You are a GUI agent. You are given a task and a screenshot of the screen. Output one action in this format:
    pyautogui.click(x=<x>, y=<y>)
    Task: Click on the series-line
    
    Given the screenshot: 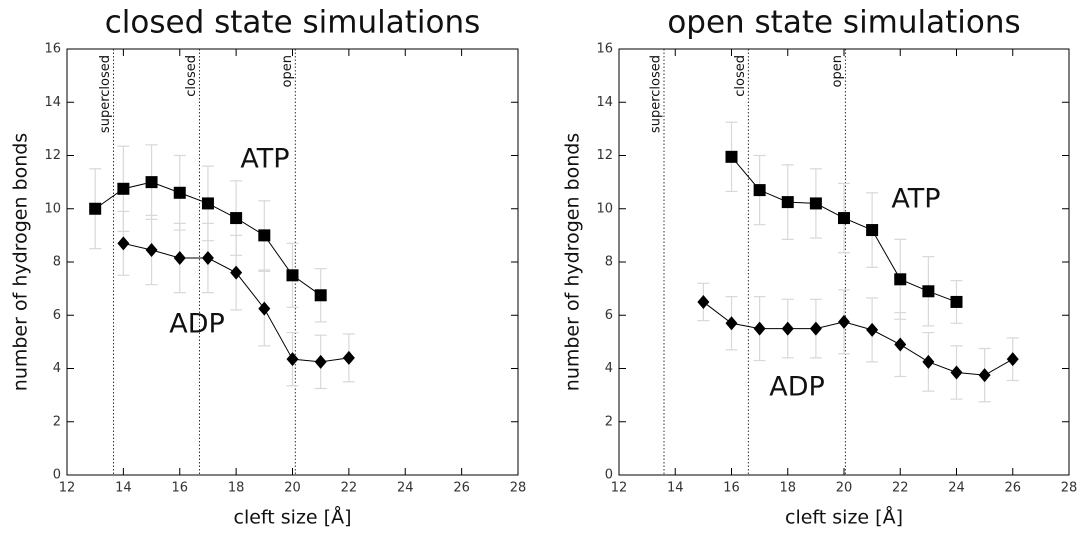 What is the action you would take?
    pyautogui.click(x=858, y=338)
    